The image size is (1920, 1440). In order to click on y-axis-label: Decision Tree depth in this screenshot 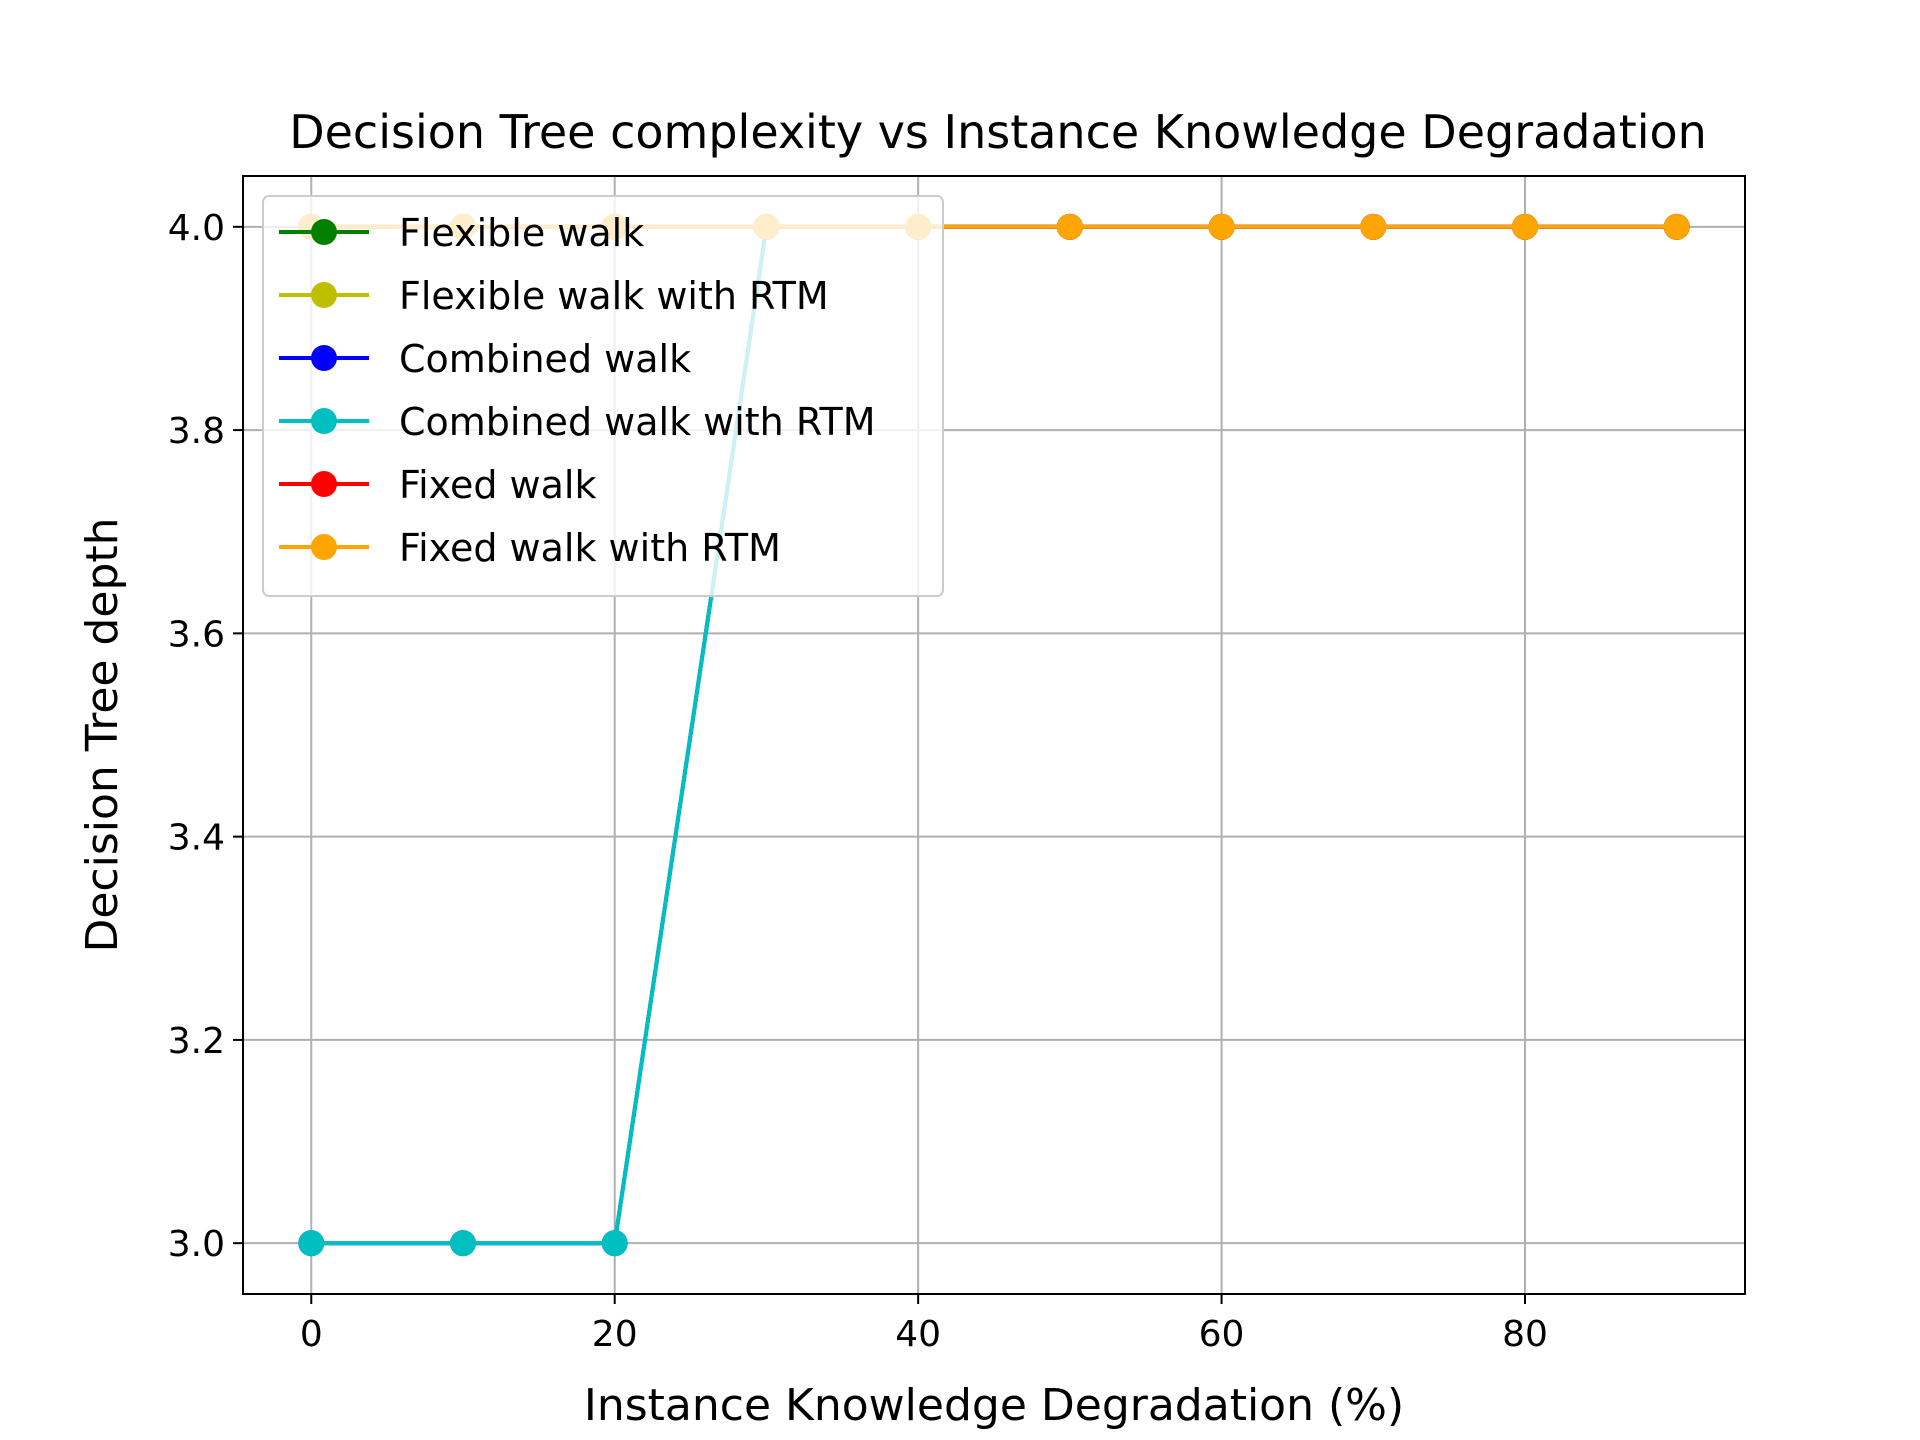, I will do `click(102, 734)`.